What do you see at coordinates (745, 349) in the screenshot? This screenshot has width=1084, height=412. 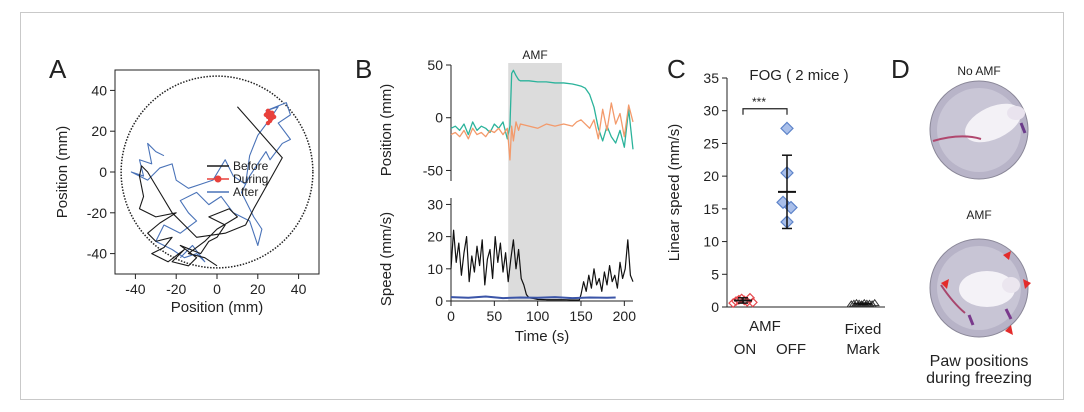 I see `x-label-on: ON` at bounding box center [745, 349].